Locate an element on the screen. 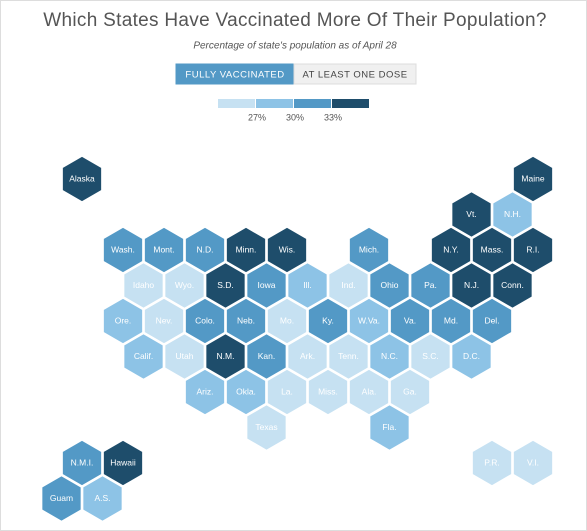 This screenshot has width=587, height=531. hex-label: Minn. is located at coordinates (246, 249).